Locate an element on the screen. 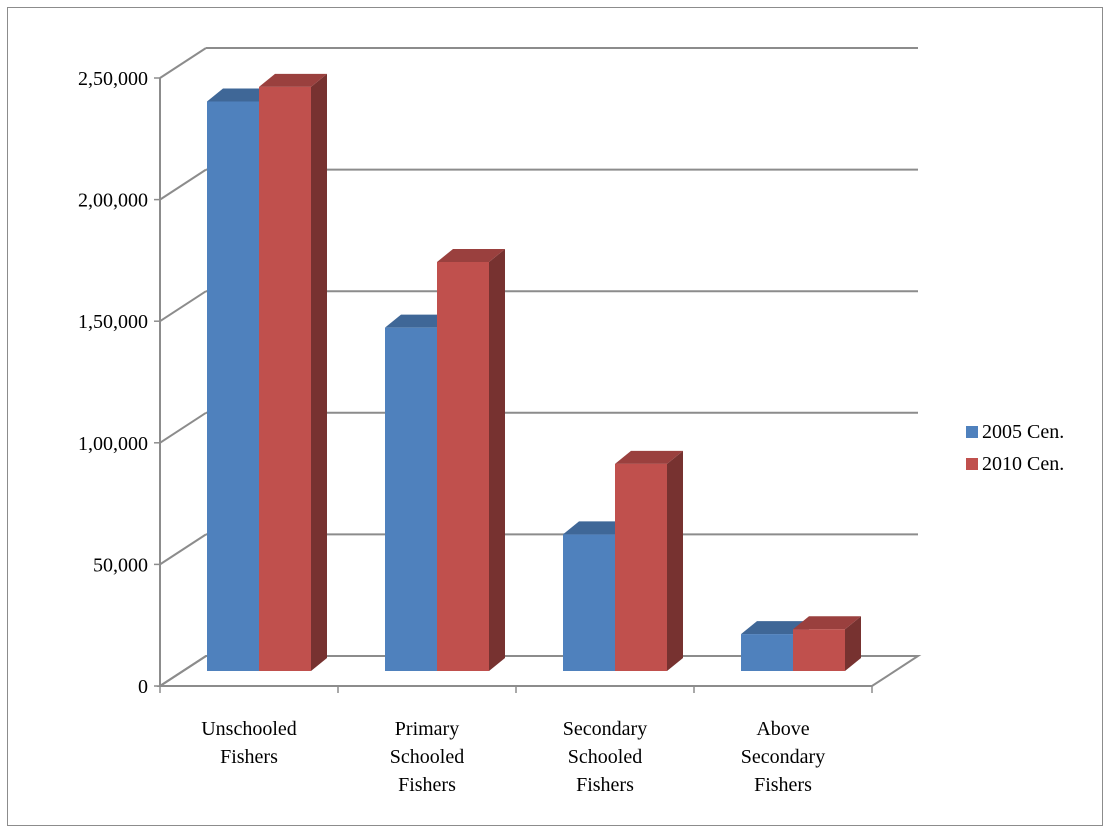 Image resolution: width=1112 pixels, height=833 pixels. bar-2010-cat3 is located at coordinates (819, 650).